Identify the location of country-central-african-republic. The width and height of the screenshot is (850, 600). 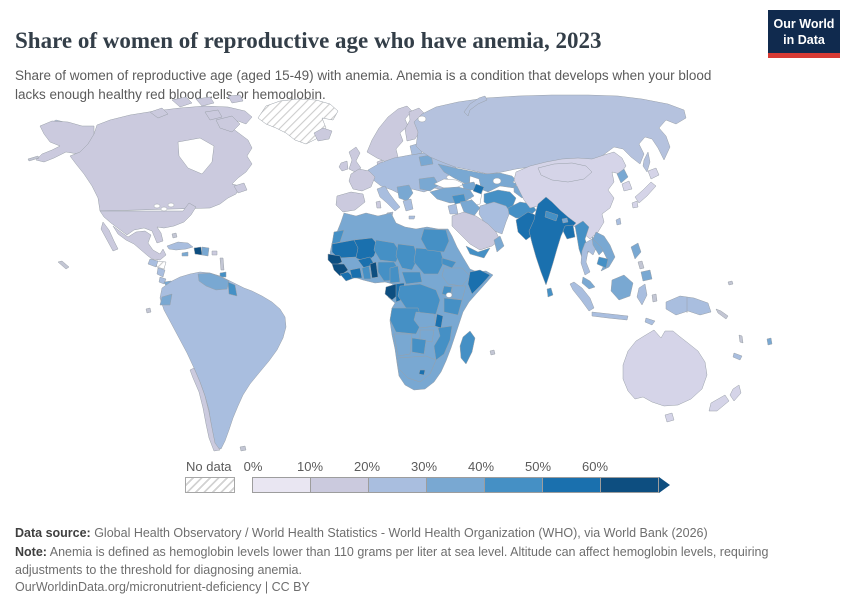
(412, 278).